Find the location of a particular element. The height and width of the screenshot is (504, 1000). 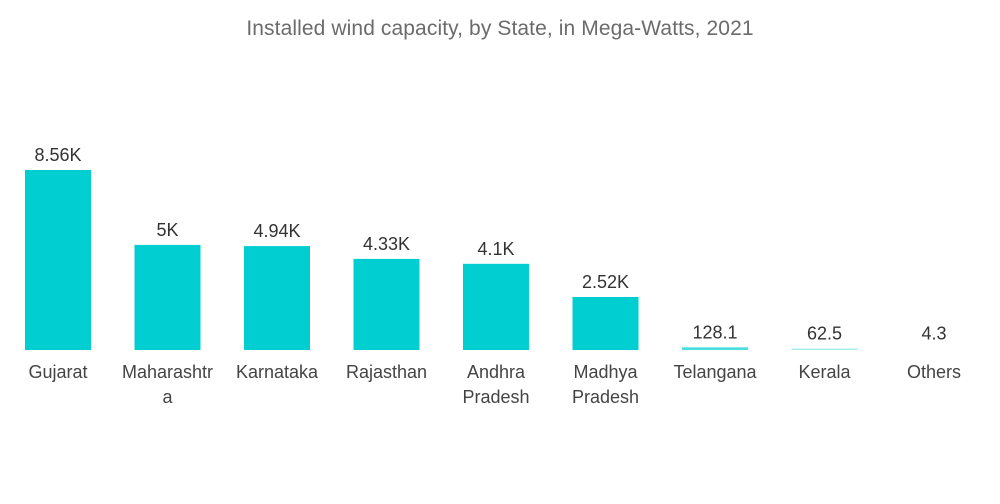

category-label-line: Maharashtr is located at coordinates (167, 372).